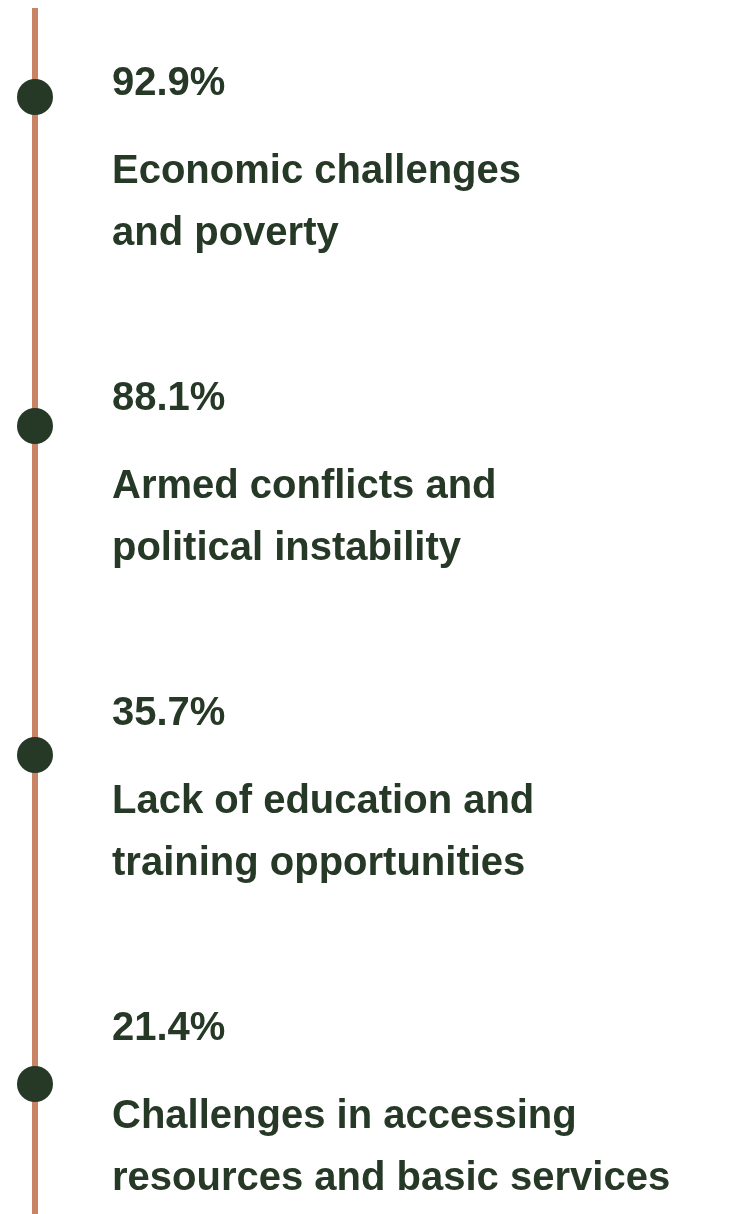  I want to click on category-label: Challenges in accessing resources and basic services, so click(391, 1145).